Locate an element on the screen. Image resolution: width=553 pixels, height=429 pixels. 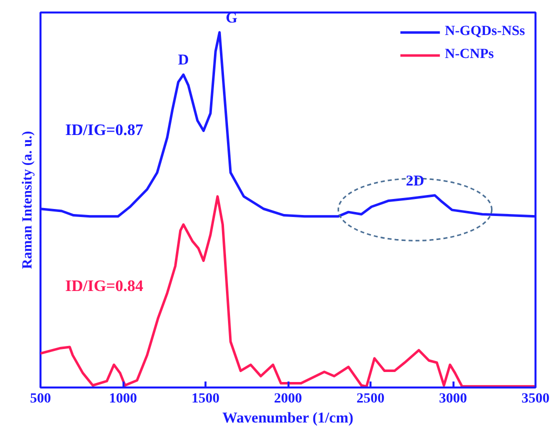
x-tick-label: 500 is located at coordinates (40, 399).